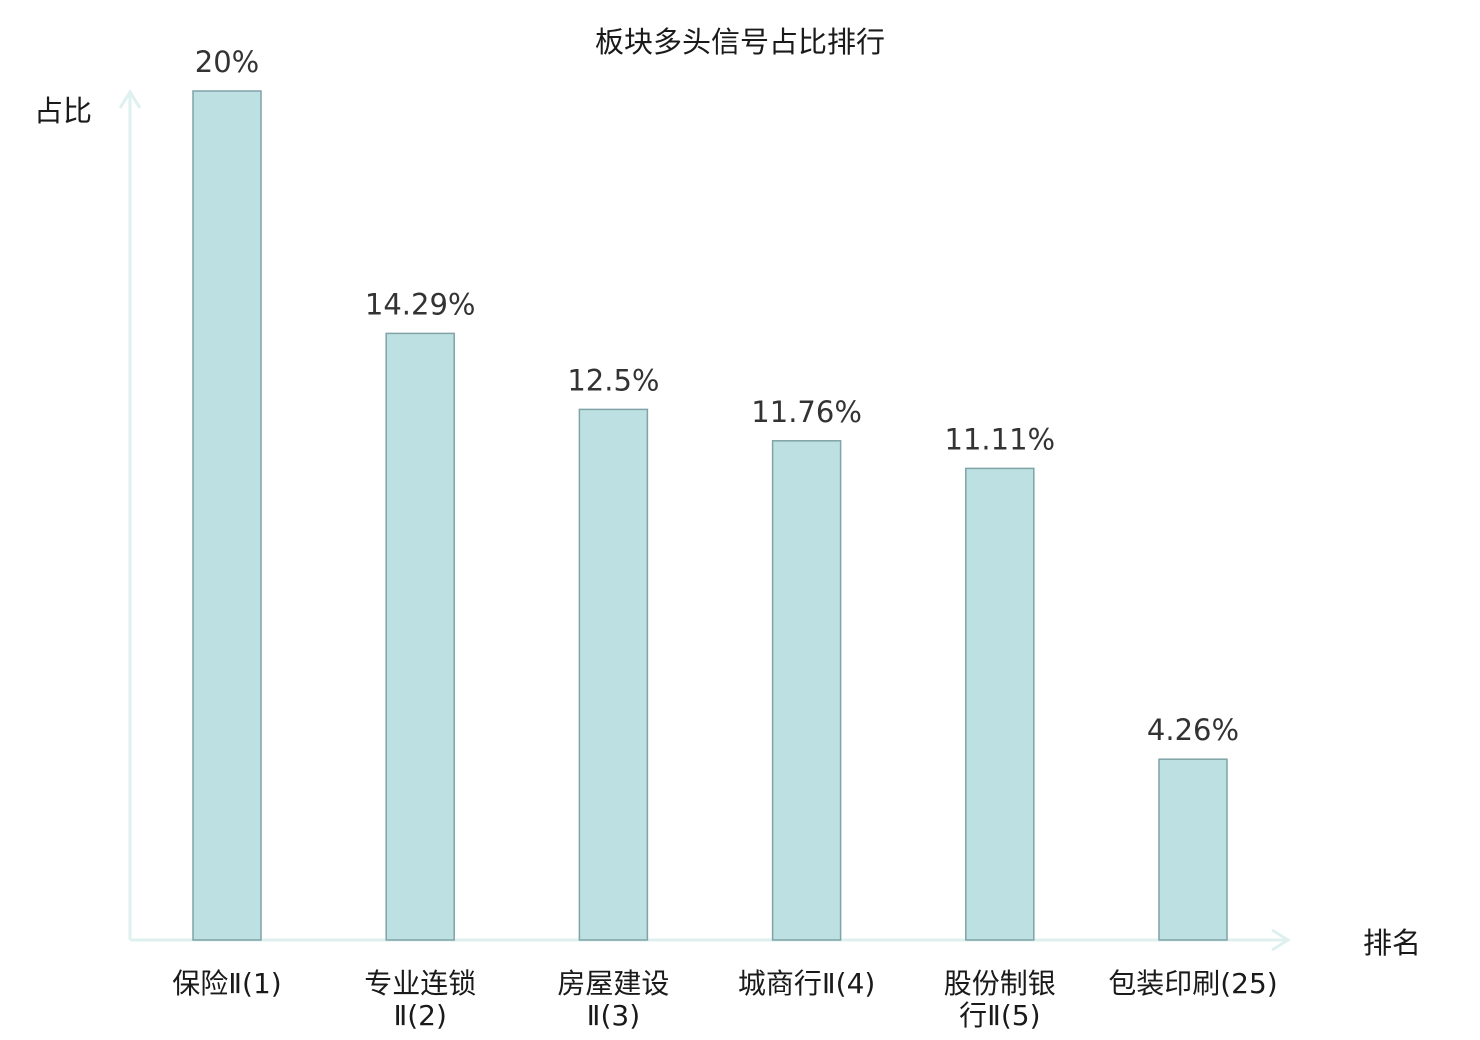  What do you see at coordinates (999, 1015) in the screenshot?
I see `category-label-line: 行Ⅱ(5)` at bounding box center [999, 1015].